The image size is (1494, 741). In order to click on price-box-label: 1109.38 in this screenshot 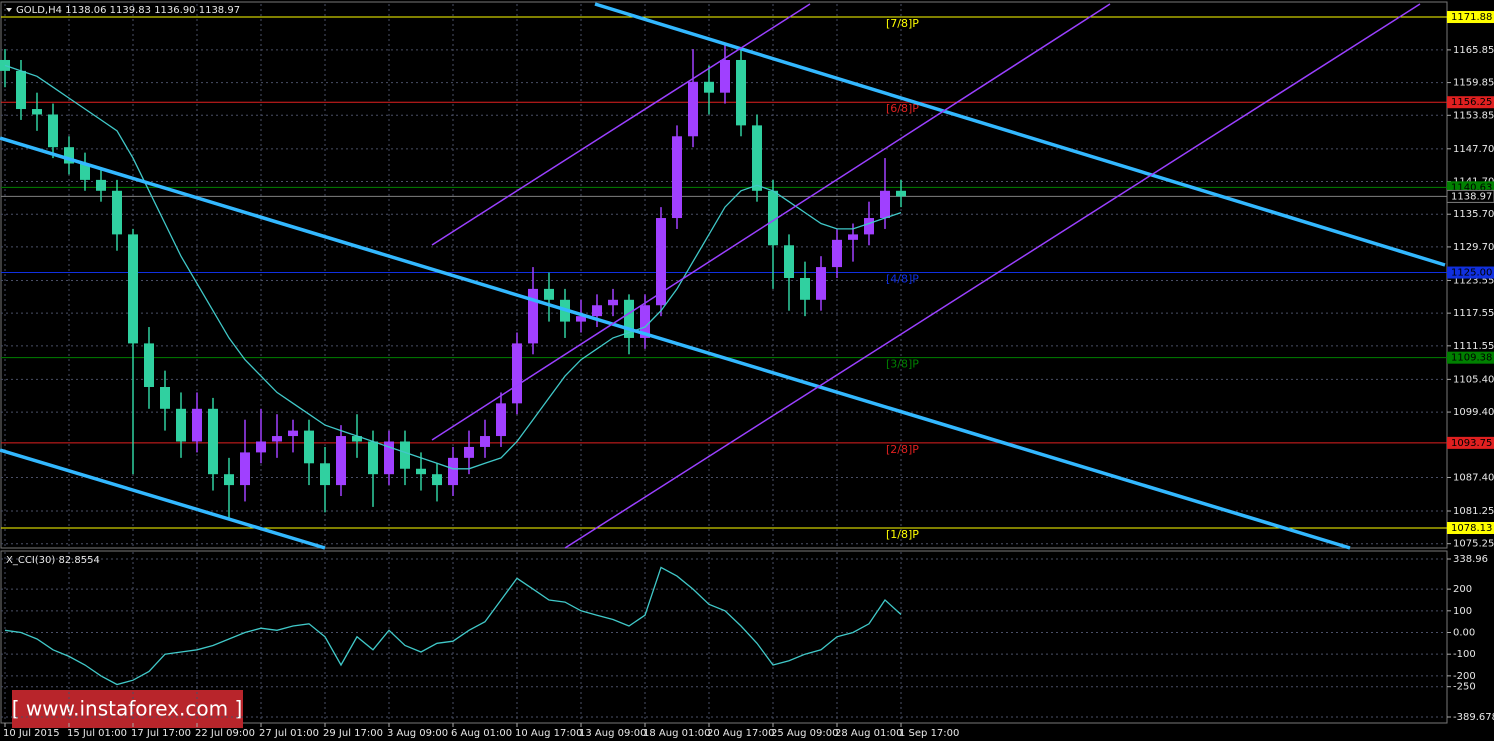, I will do `click(1471, 358)`.